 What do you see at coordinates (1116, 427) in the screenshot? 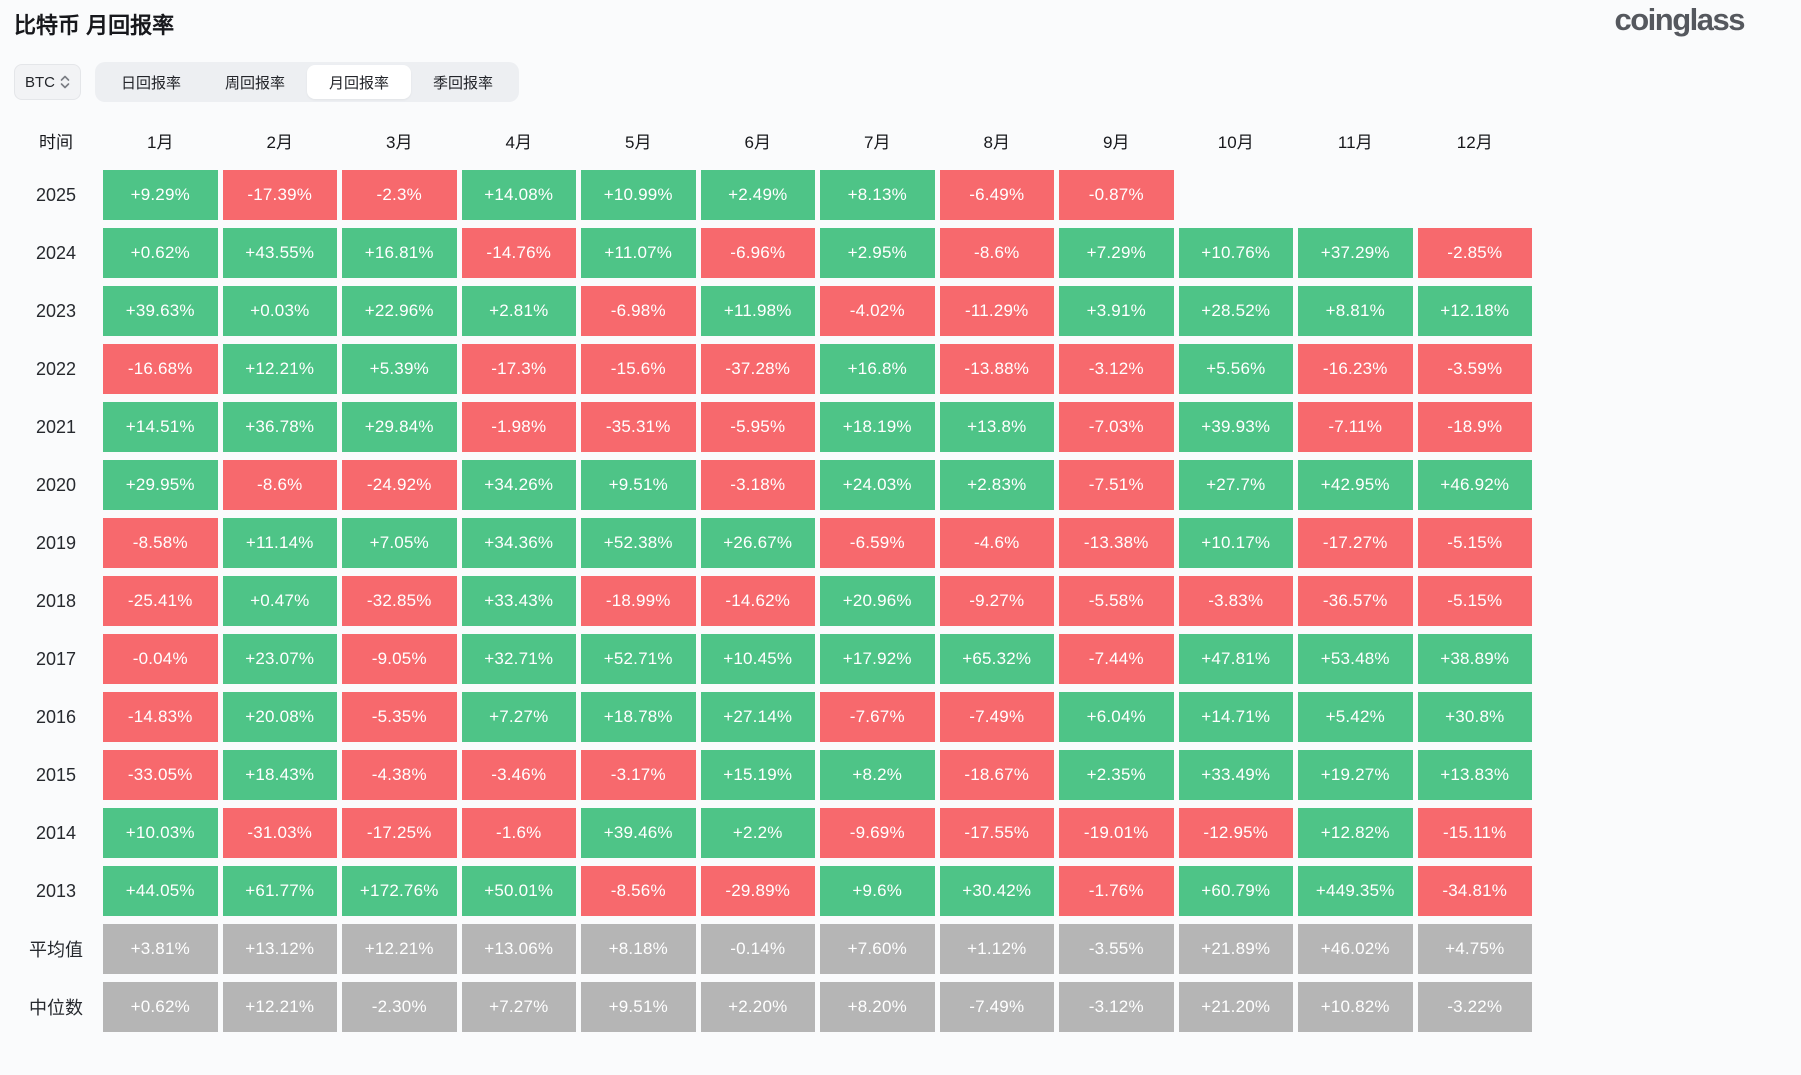
I see `return-cell: -7.03%` at bounding box center [1116, 427].